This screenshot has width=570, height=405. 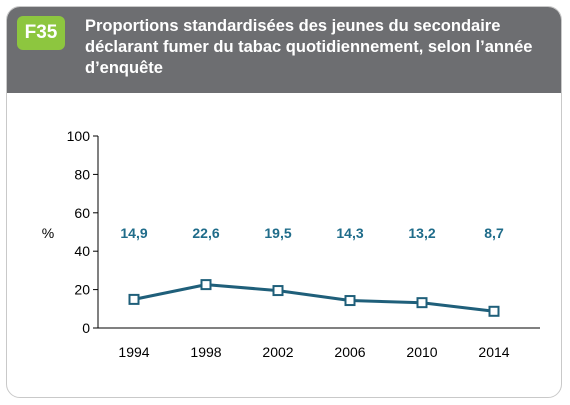 I want to click on x-tick-label: 2014, so click(x=493, y=352).